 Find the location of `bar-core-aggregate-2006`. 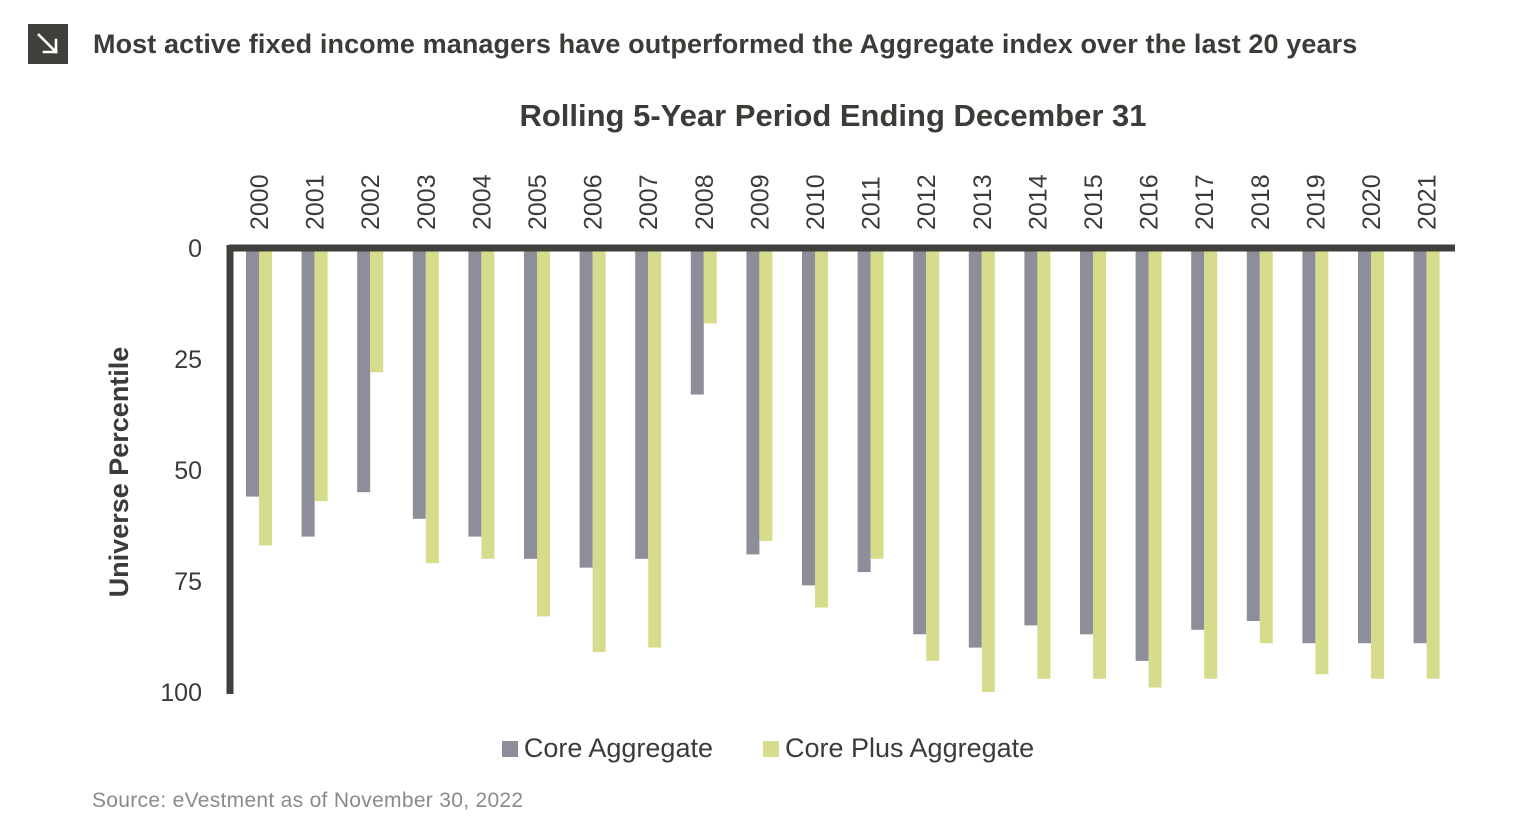

bar-core-aggregate-2006 is located at coordinates (586, 408).